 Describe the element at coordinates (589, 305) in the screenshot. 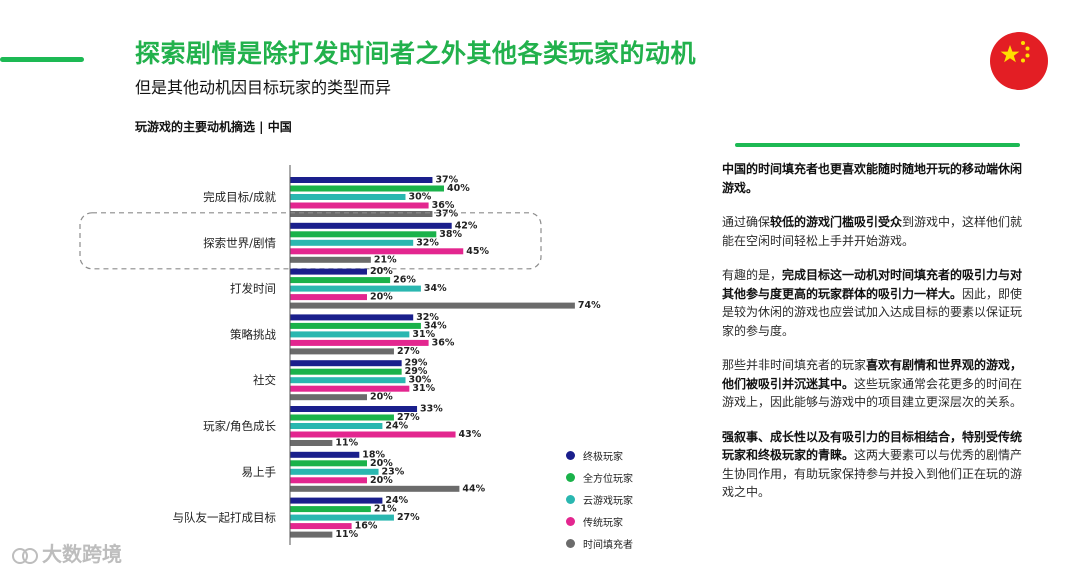

I see `bar-value-label: 74%` at that location.